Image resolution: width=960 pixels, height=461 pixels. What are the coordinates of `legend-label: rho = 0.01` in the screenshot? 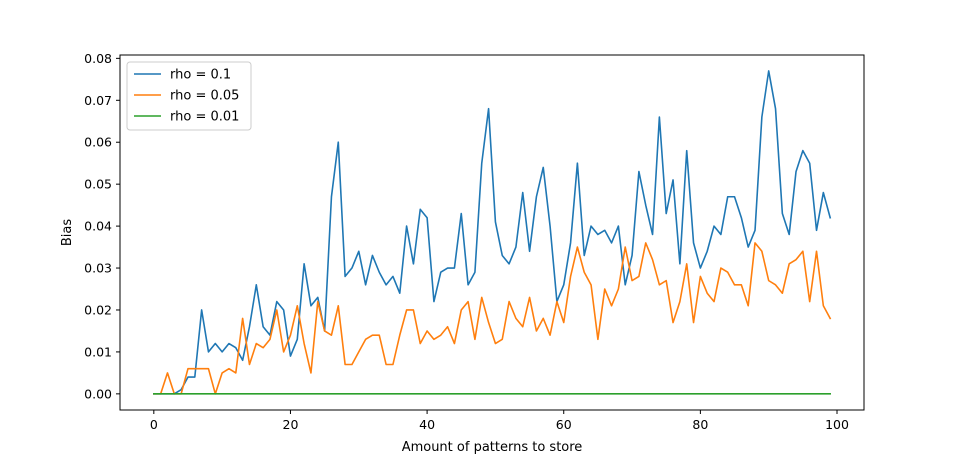 It's located at (204, 117).